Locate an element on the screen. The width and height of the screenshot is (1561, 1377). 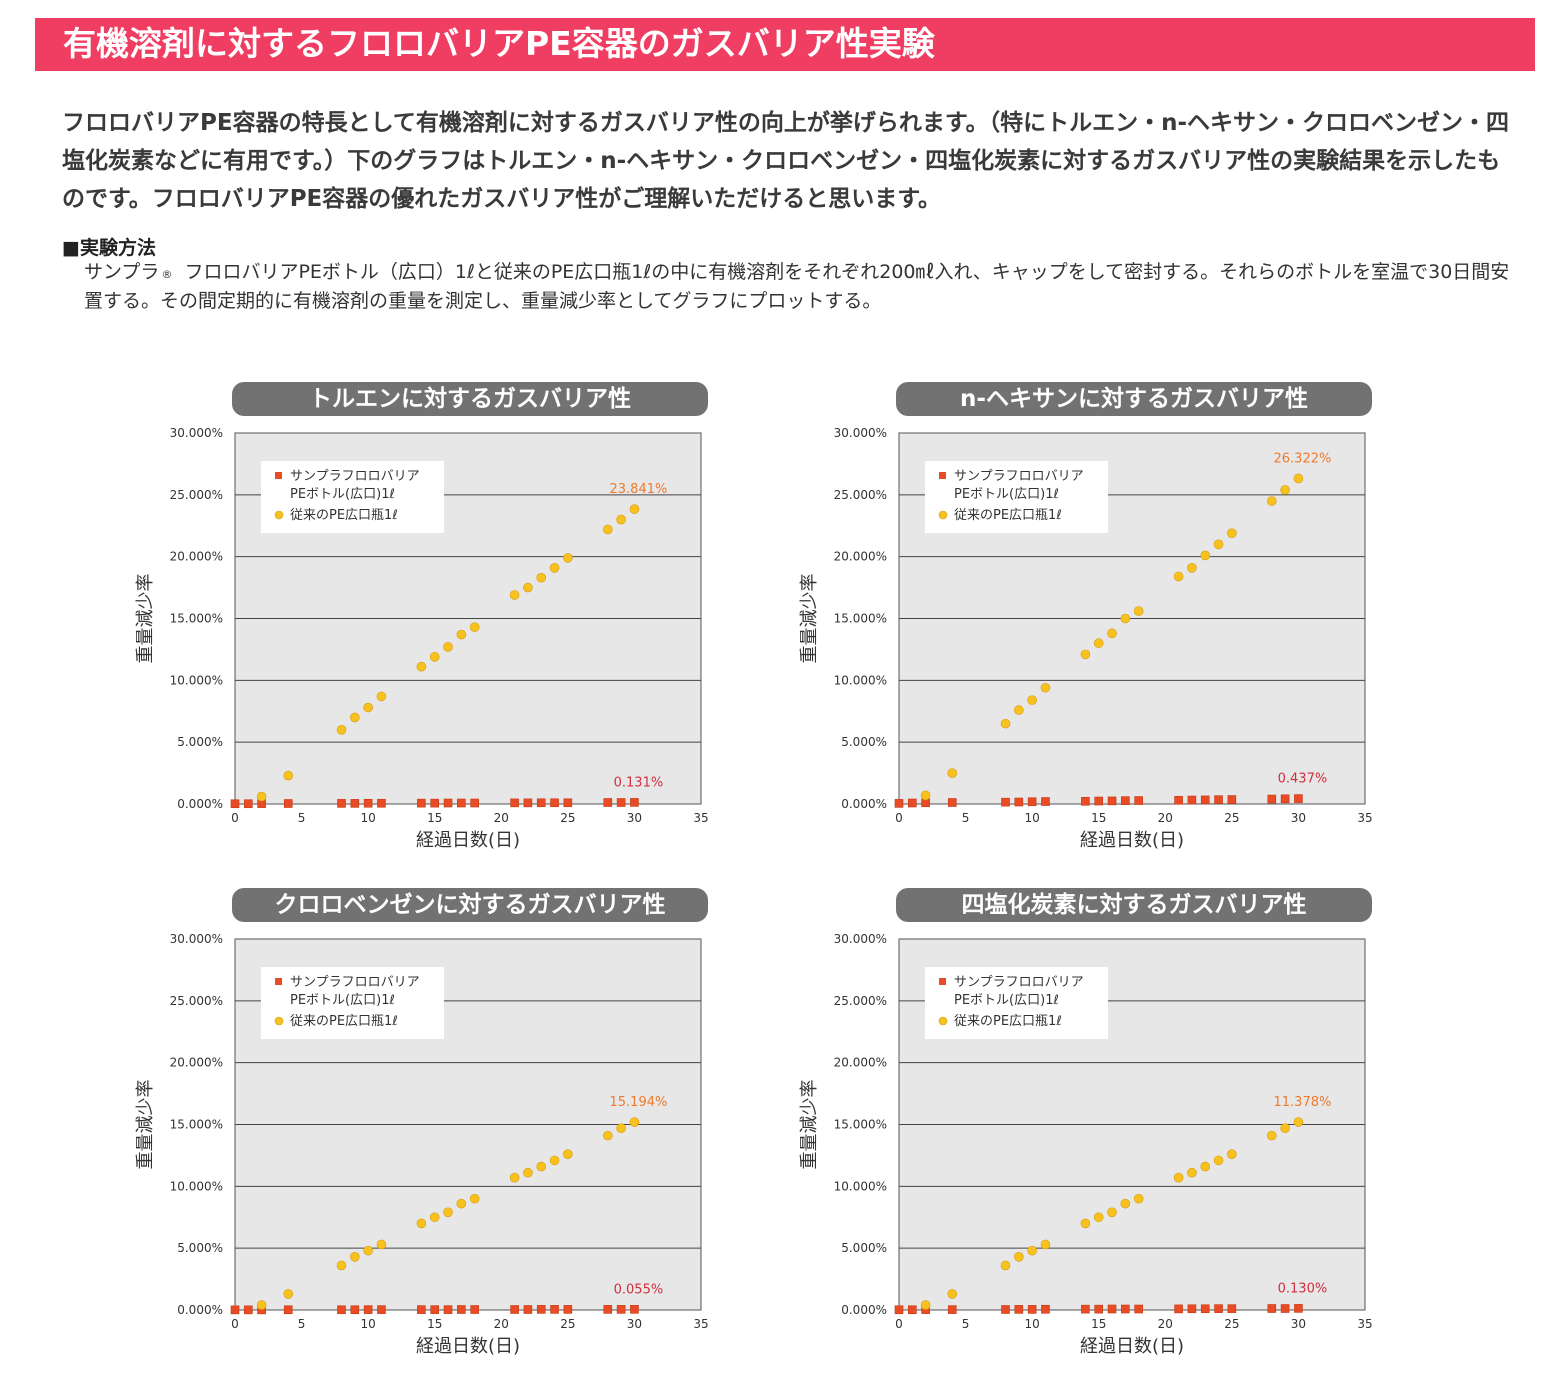
x-tick-label: 20 is located at coordinates (501, 818).